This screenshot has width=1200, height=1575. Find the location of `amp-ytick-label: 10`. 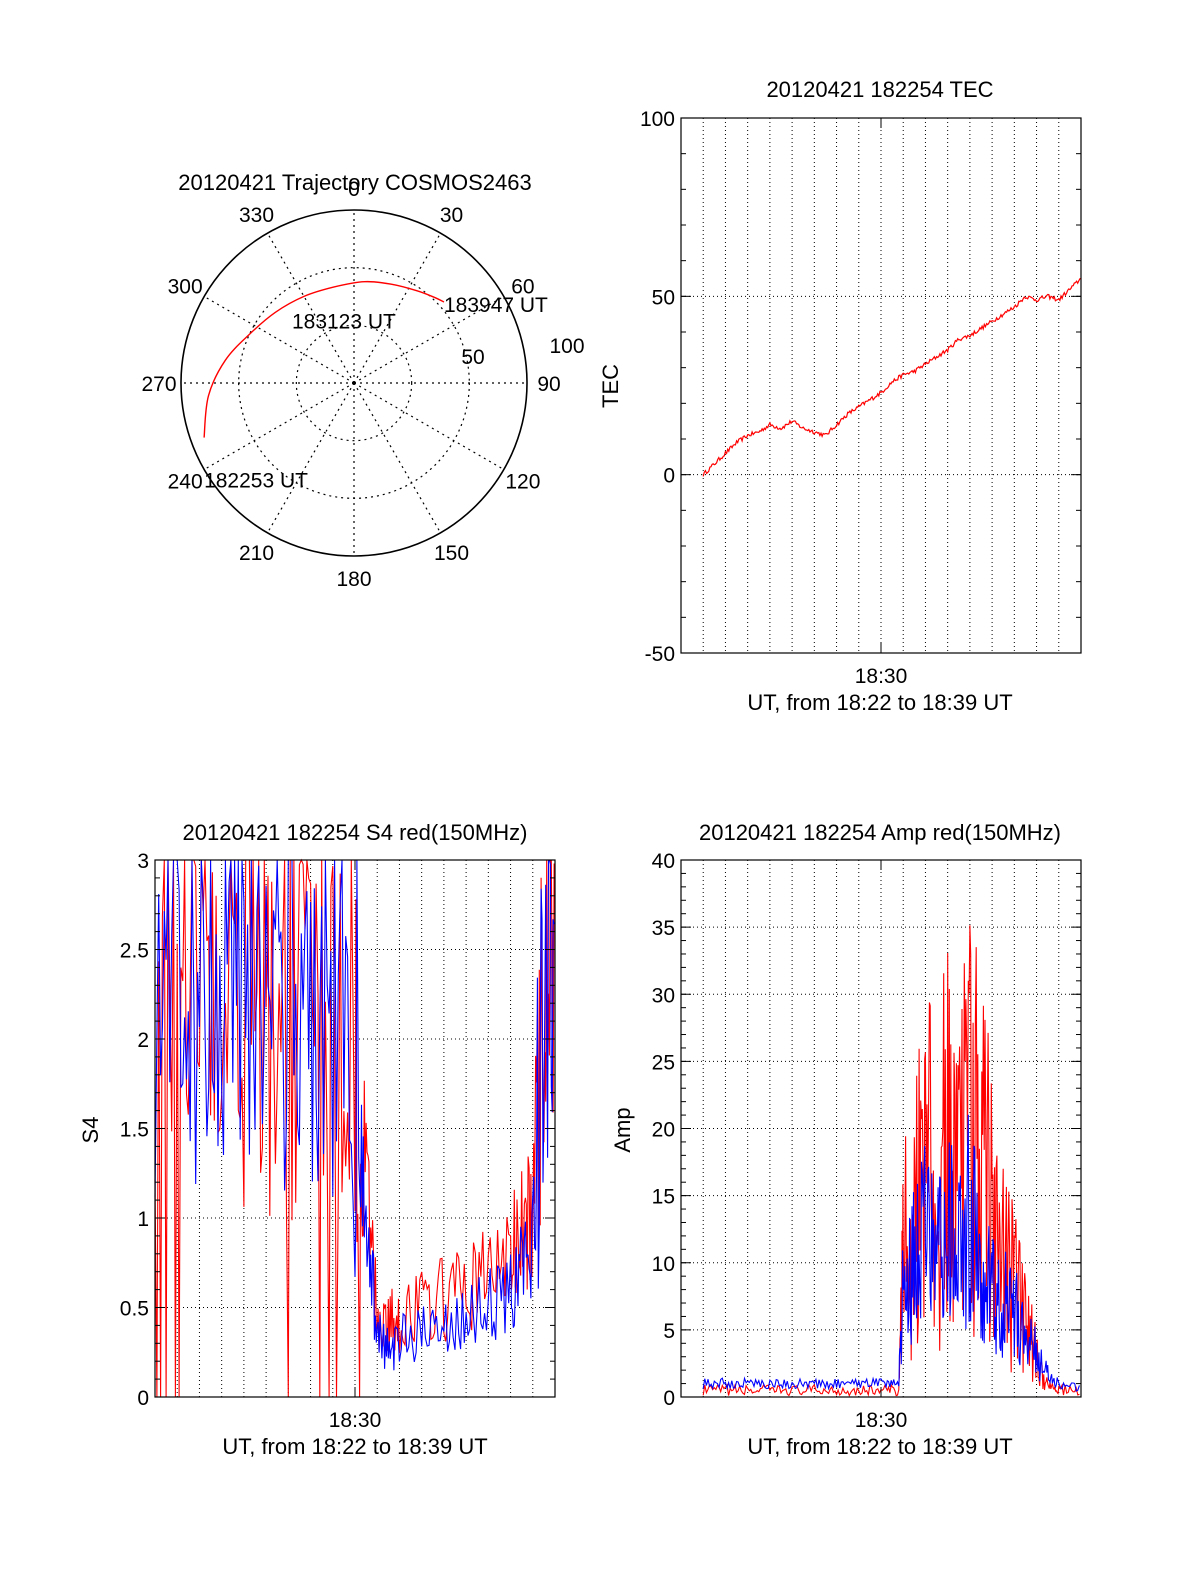

amp-ytick-label: 10 is located at coordinates (663, 1264).